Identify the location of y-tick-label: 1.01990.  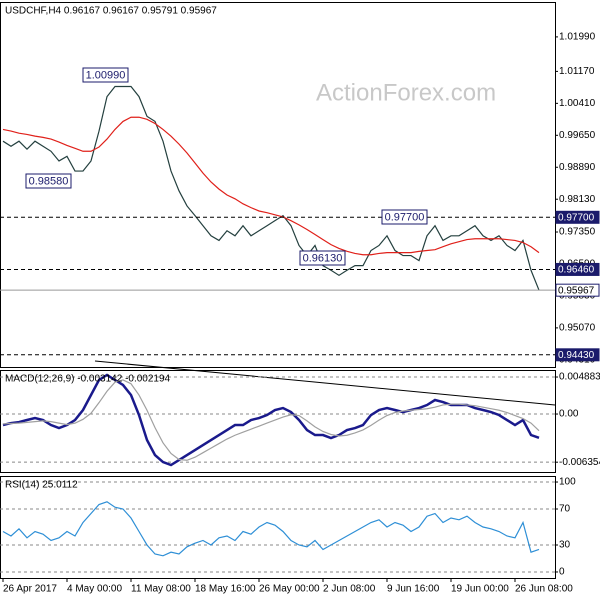
(577, 37).